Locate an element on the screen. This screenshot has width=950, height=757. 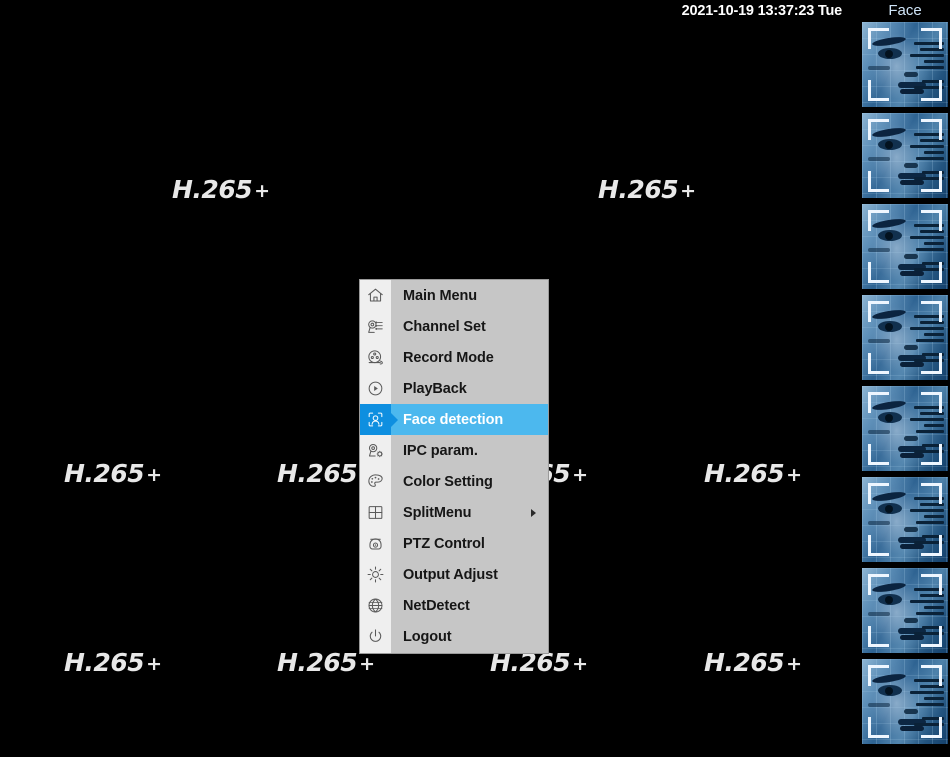
camera-gear-icon is located at coordinates (375, 450).